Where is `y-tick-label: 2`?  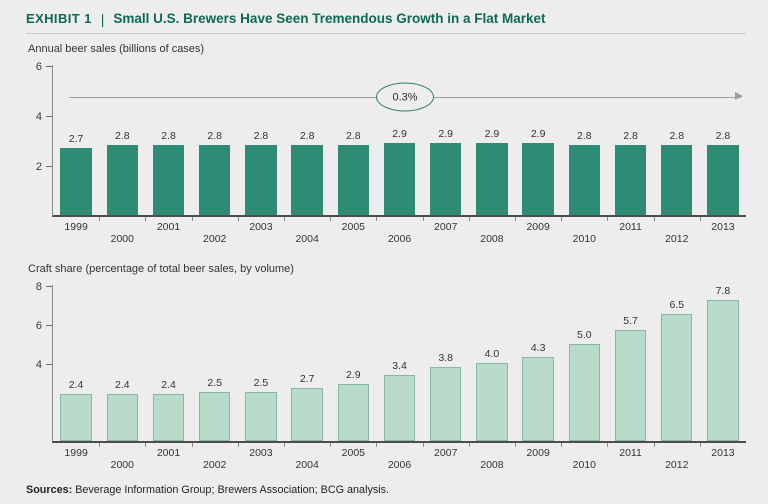 y-tick-label: 2 is located at coordinates (38, 167).